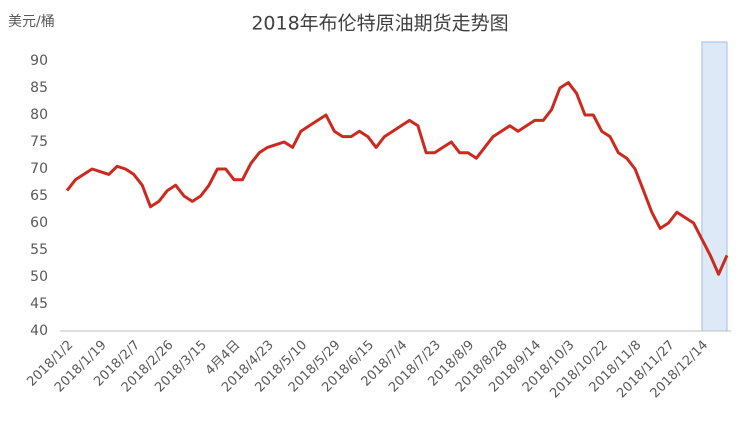 The height and width of the screenshot is (438, 738). What do you see at coordinates (39, 88) in the screenshot?
I see `y-tick-label: 85` at bounding box center [39, 88].